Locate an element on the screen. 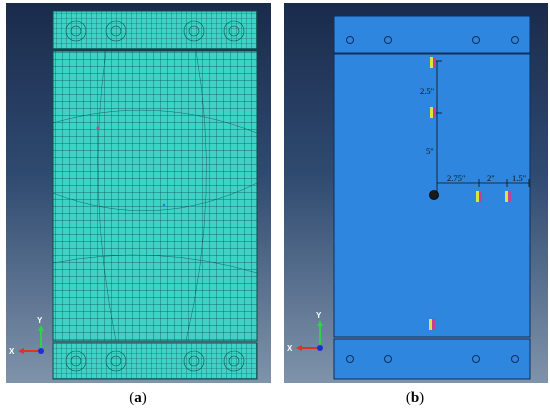 Image resolution: width=550 pixels, height=414 pixels. caption-b: (b) is located at coordinates (415, 398).